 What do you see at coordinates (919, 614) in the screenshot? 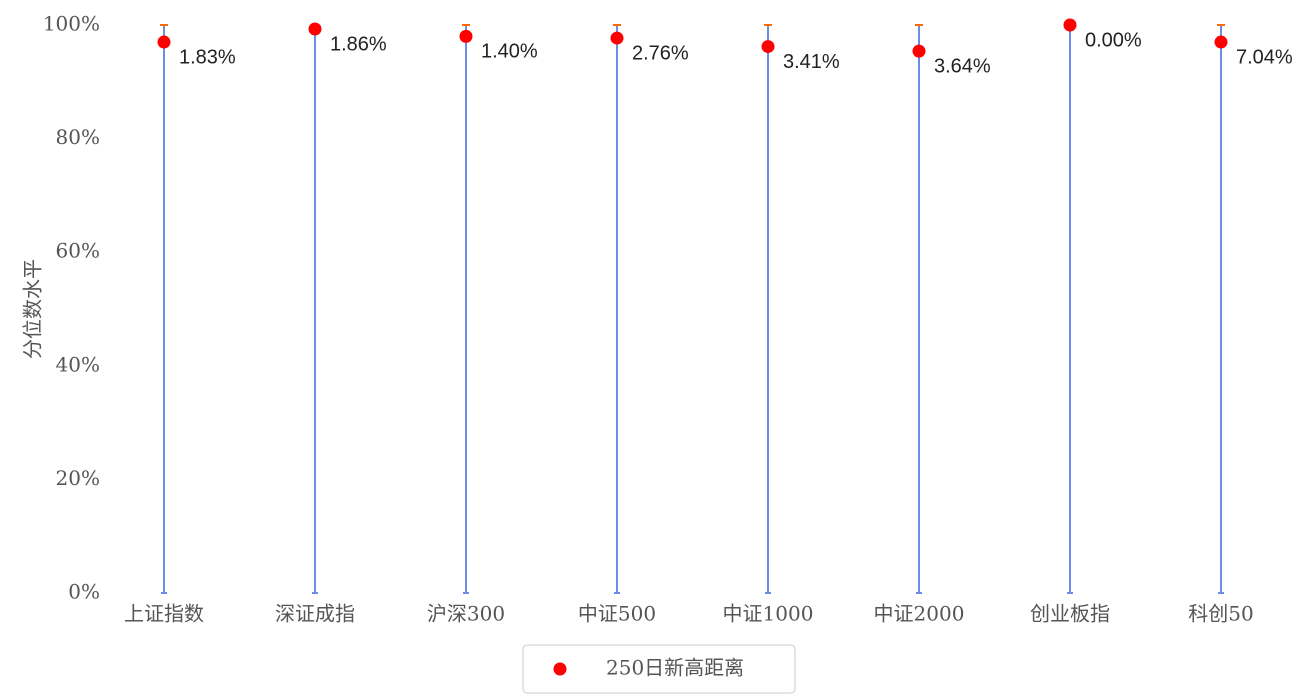
I see `x-tick-label: 中证2000` at bounding box center [919, 614].